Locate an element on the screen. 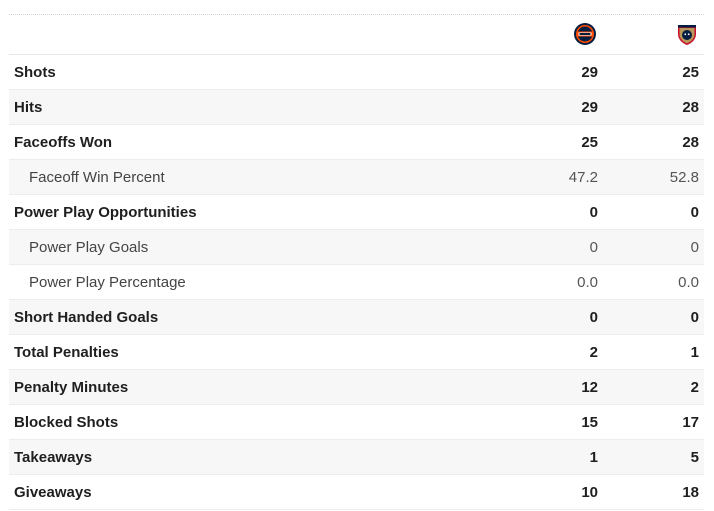  stat-label: Power Play Goals is located at coordinates (89, 247).